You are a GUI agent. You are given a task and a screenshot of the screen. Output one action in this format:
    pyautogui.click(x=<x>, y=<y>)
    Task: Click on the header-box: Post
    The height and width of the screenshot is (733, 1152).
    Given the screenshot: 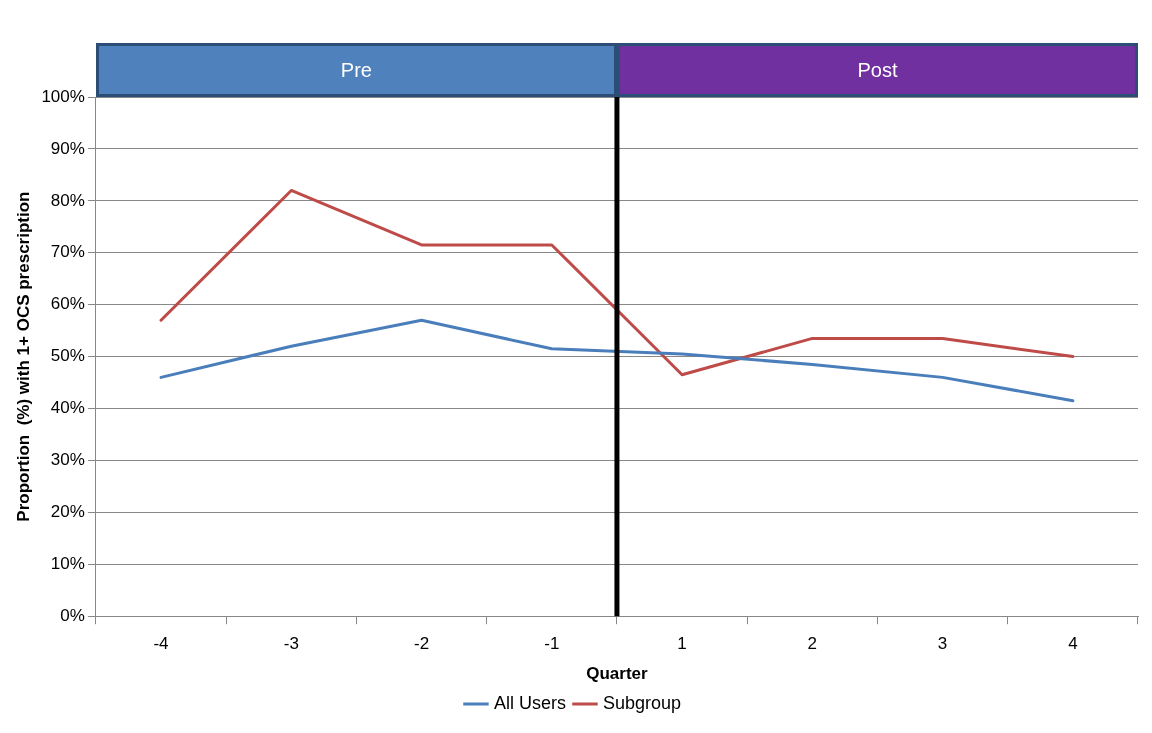 What is the action you would take?
    pyautogui.click(x=877, y=70)
    